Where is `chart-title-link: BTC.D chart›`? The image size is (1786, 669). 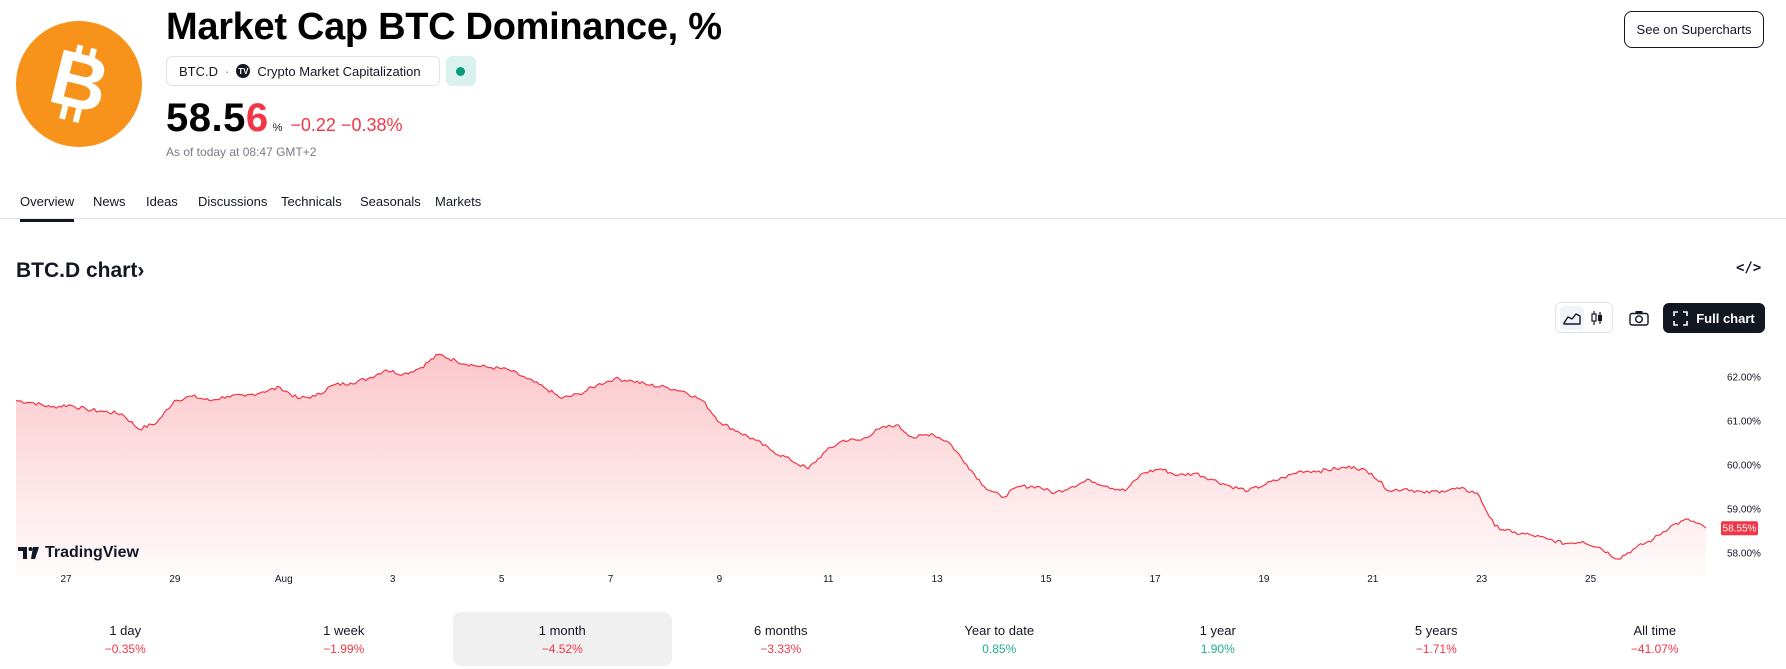 chart-title-link: BTC.D chart› is located at coordinates (80, 271).